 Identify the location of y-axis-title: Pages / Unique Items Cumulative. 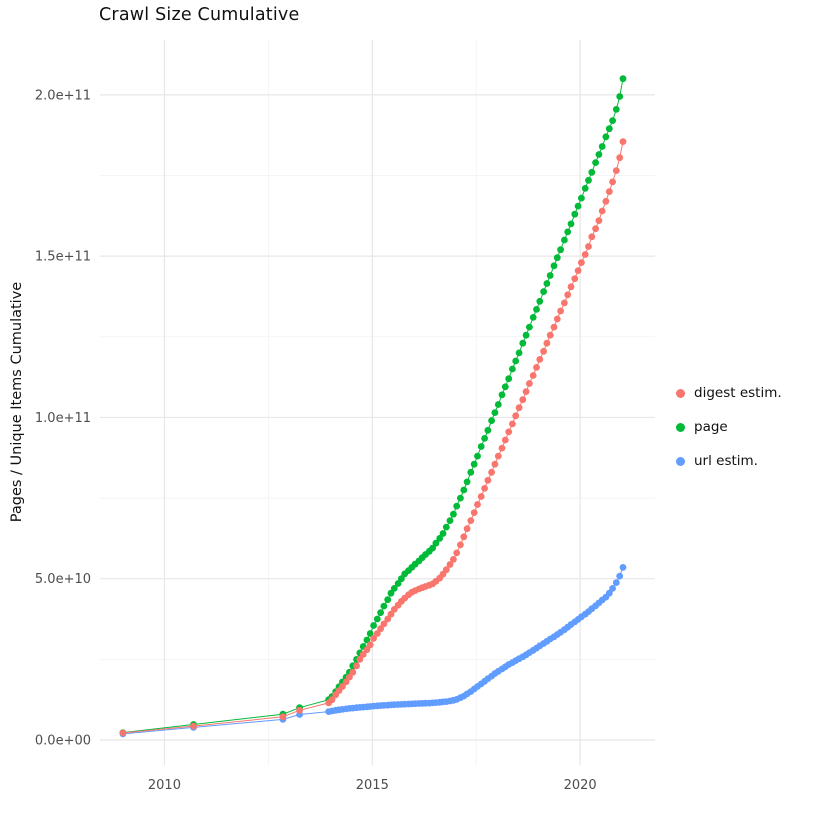
(17, 402).